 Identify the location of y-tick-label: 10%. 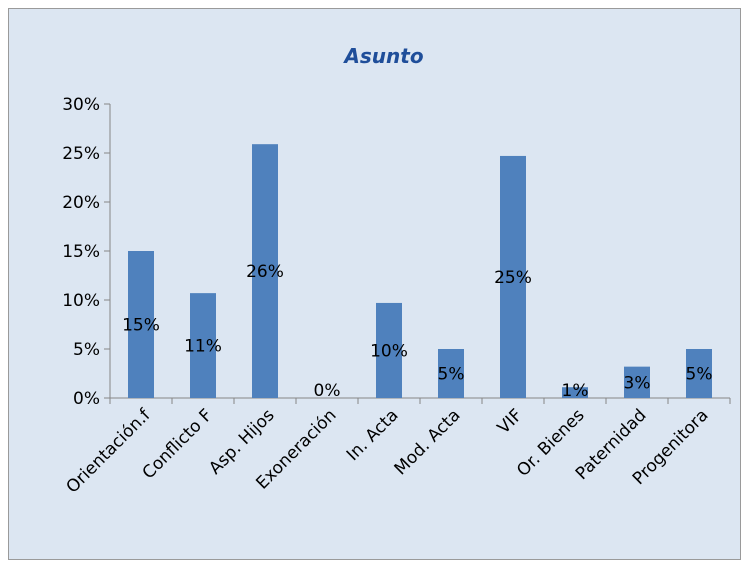
(81, 301).